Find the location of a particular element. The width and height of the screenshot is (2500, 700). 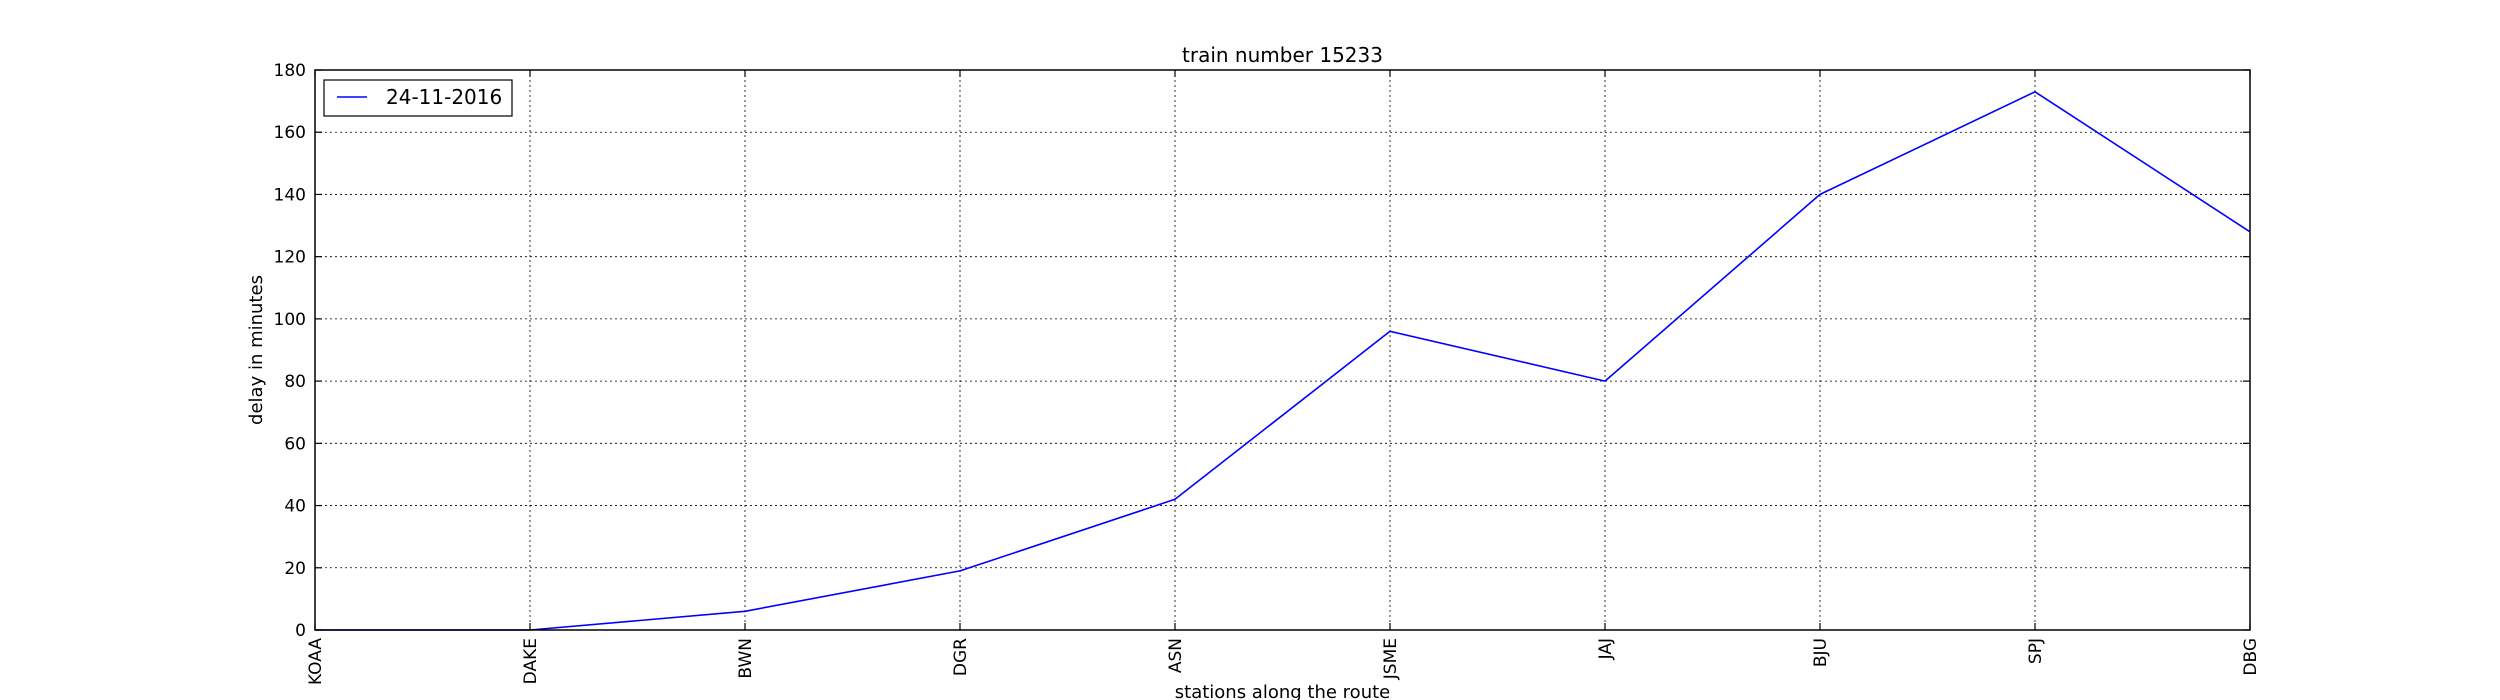

y-tick-label: 0 is located at coordinates (300, 631).